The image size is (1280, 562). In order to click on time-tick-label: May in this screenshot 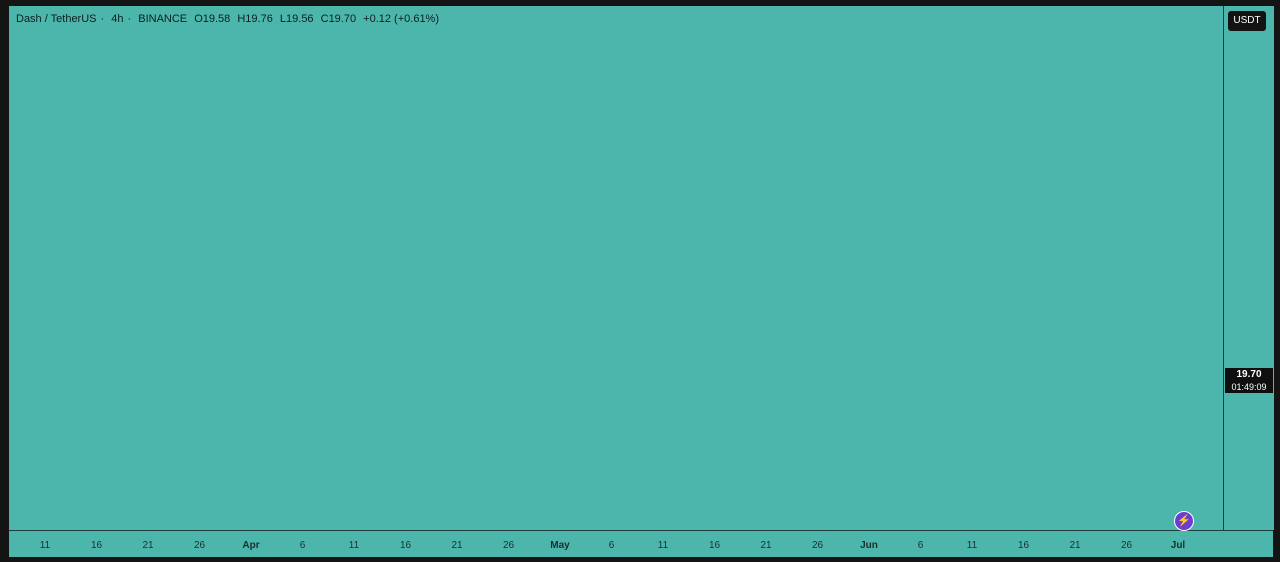, I will do `click(560, 545)`.